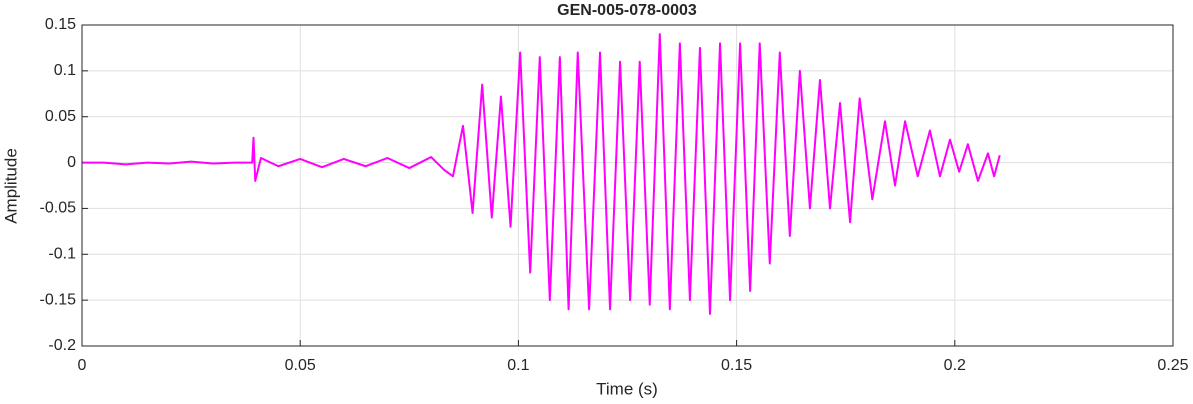  What do you see at coordinates (300, 365) in the screenshot?
I see `x-tick-label: 0.05` at bounding box center [300, 365].